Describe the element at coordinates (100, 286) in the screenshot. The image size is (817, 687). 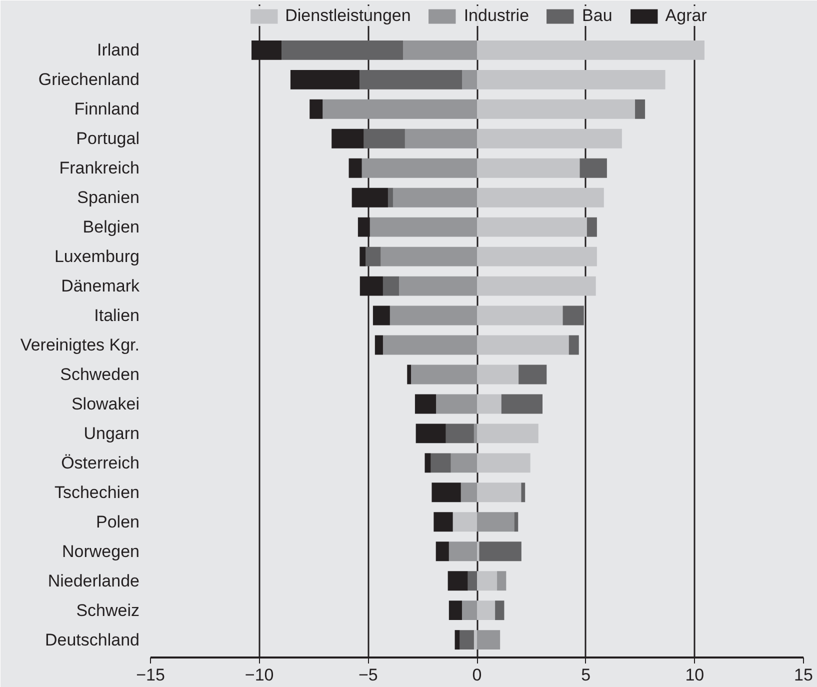
I see `y-tick-label: Dänemark` at that location.